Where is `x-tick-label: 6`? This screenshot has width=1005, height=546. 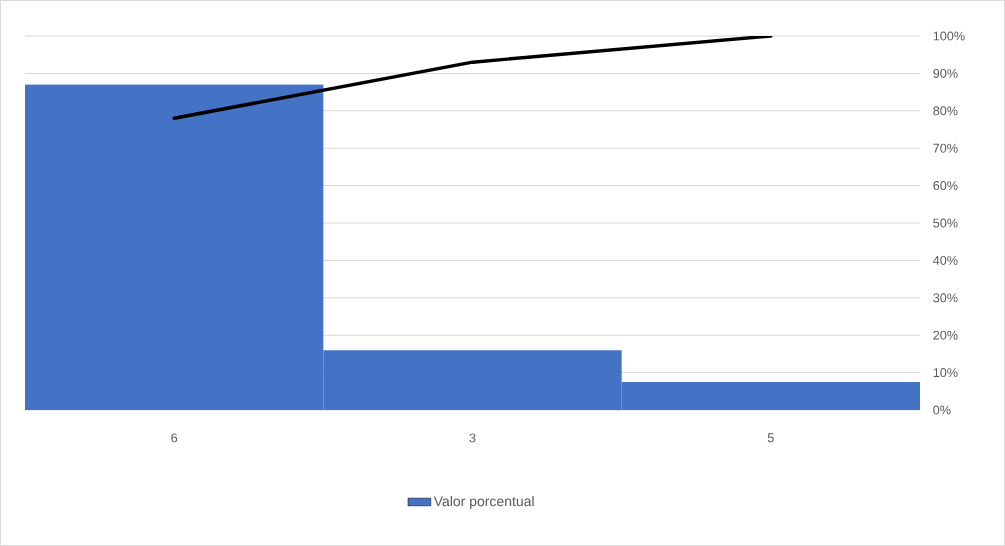
x-tick-label: 6 is located at coordinates (174, 438).